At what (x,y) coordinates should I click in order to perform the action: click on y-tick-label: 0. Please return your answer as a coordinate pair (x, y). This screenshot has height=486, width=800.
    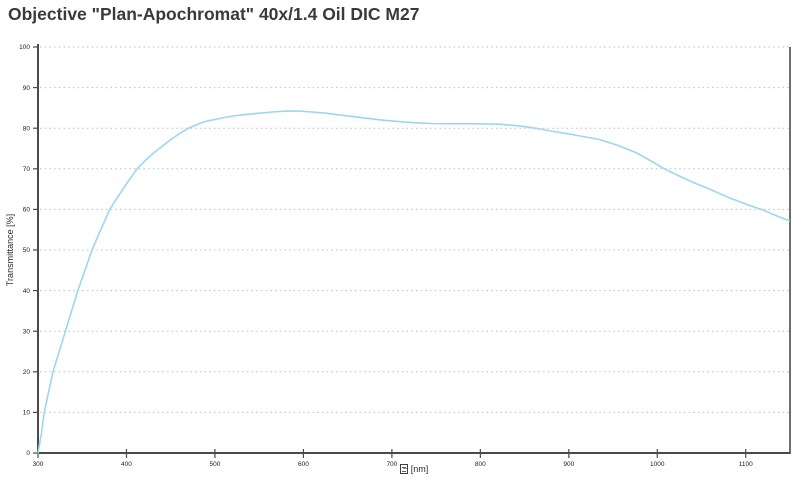
    Looking at the image, I should click on (28, 453).